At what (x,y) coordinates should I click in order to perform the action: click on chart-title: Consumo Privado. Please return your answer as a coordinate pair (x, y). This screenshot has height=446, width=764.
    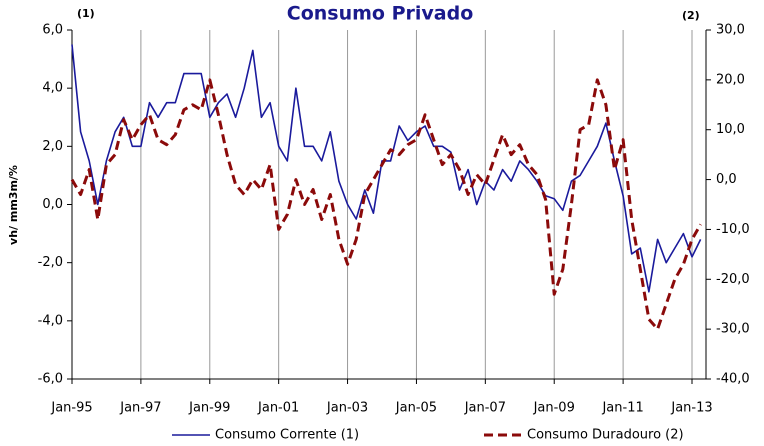
    Looking at the image, I should click on (380, 14).